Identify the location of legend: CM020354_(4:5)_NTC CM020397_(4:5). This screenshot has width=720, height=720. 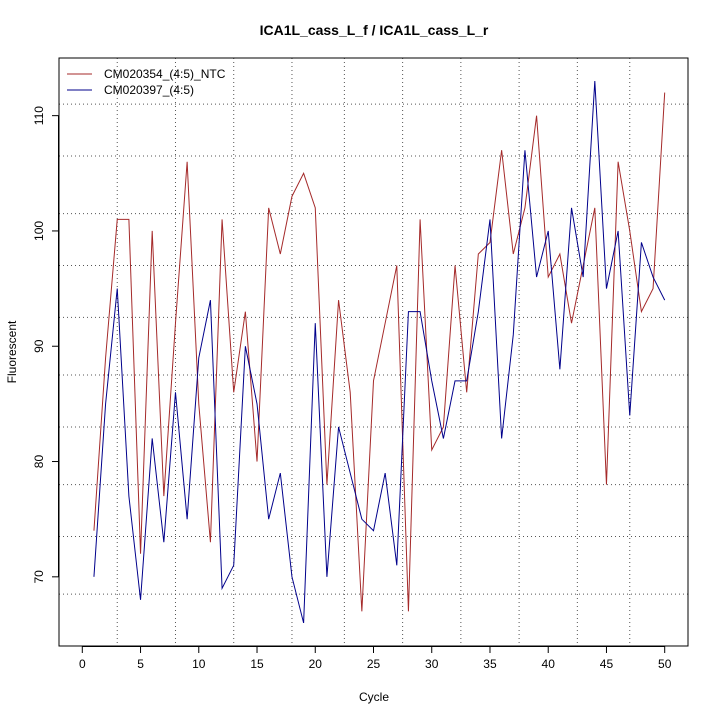
(146, 82).